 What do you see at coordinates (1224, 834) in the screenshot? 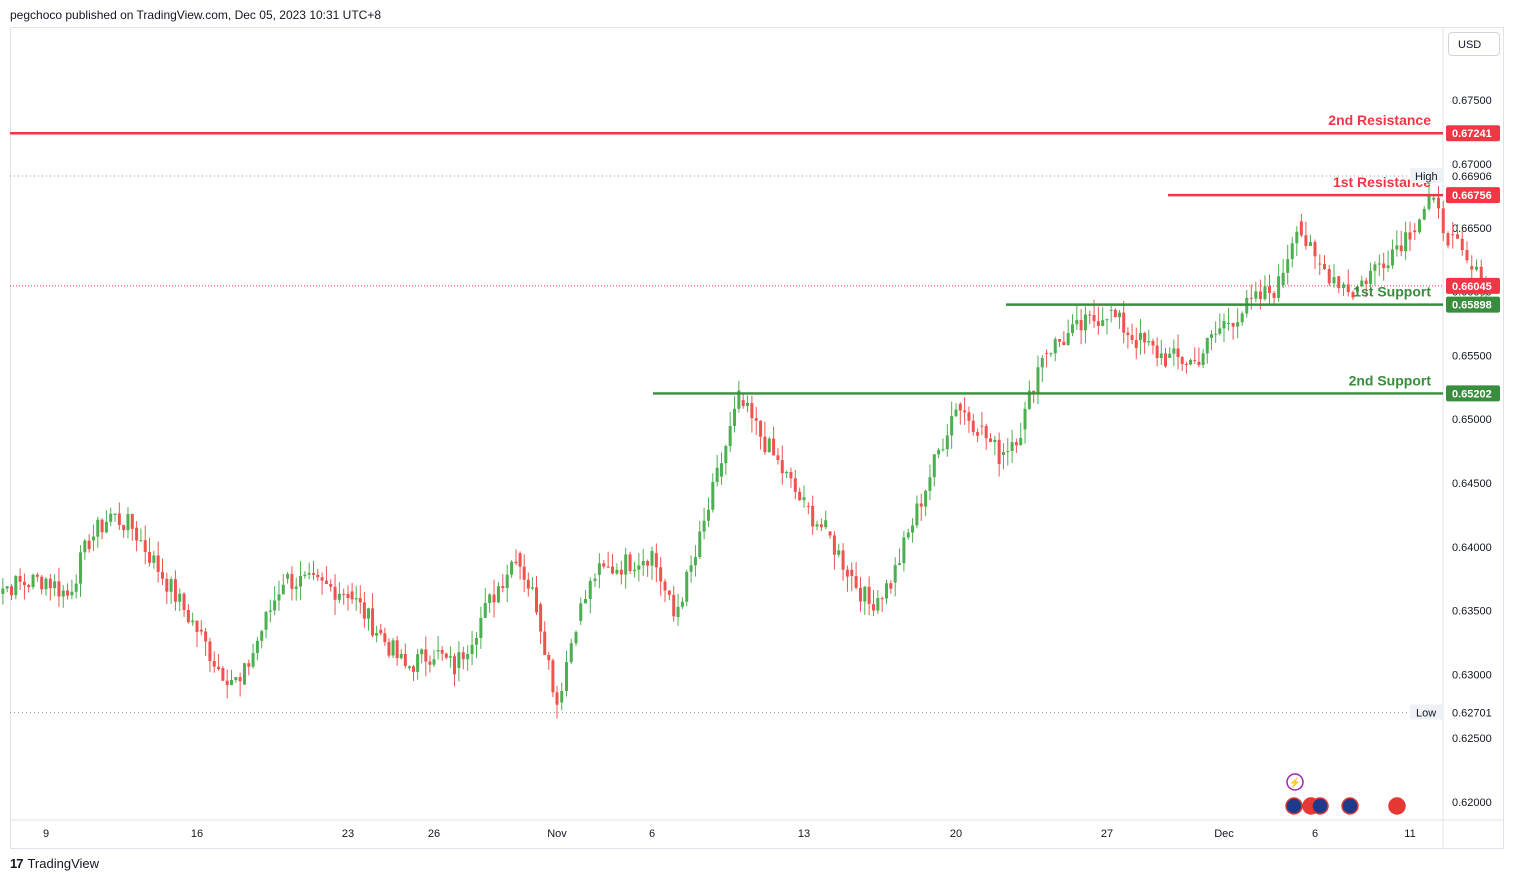
I see `x-tick-label: Dec` at bounding box center [1224, 834].